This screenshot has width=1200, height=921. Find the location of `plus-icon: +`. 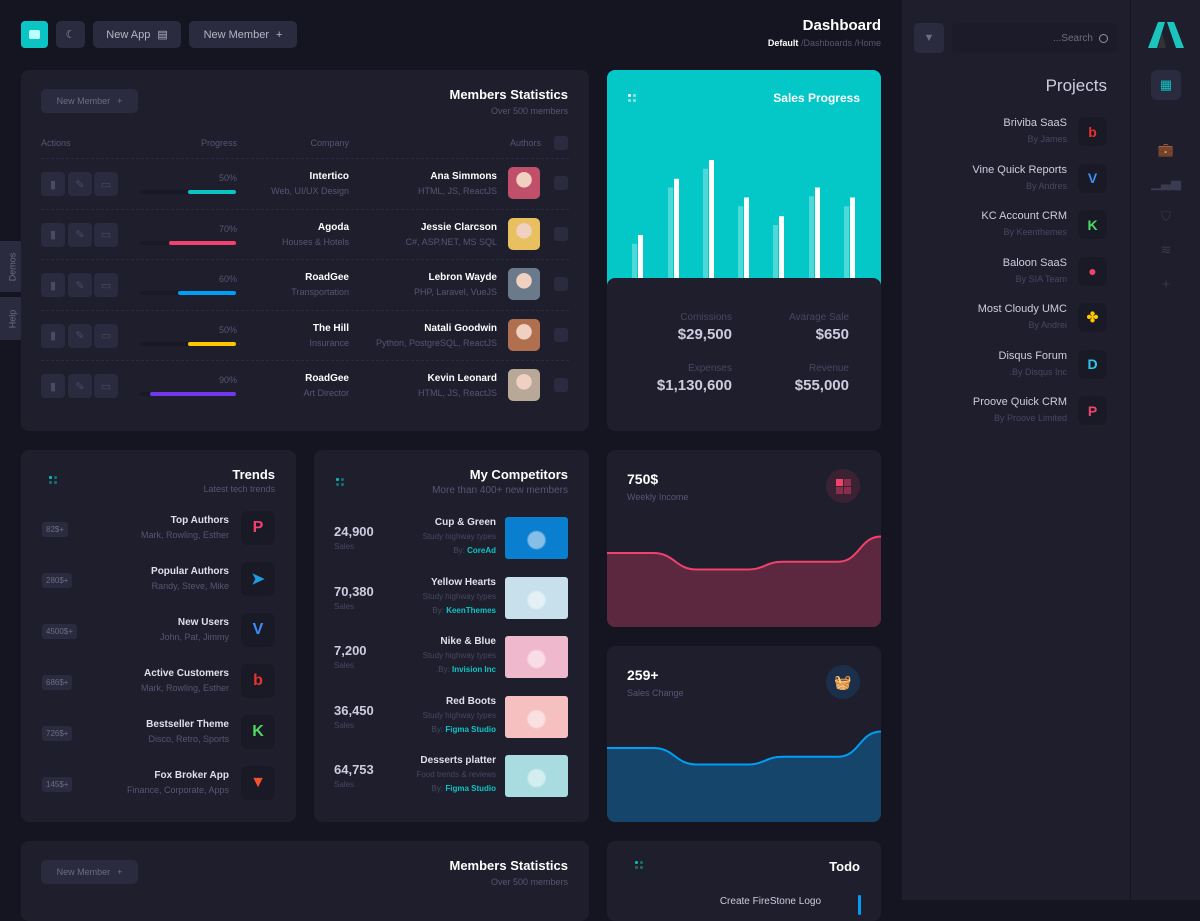

plus-icon: + is located at coordinates (279, 34).